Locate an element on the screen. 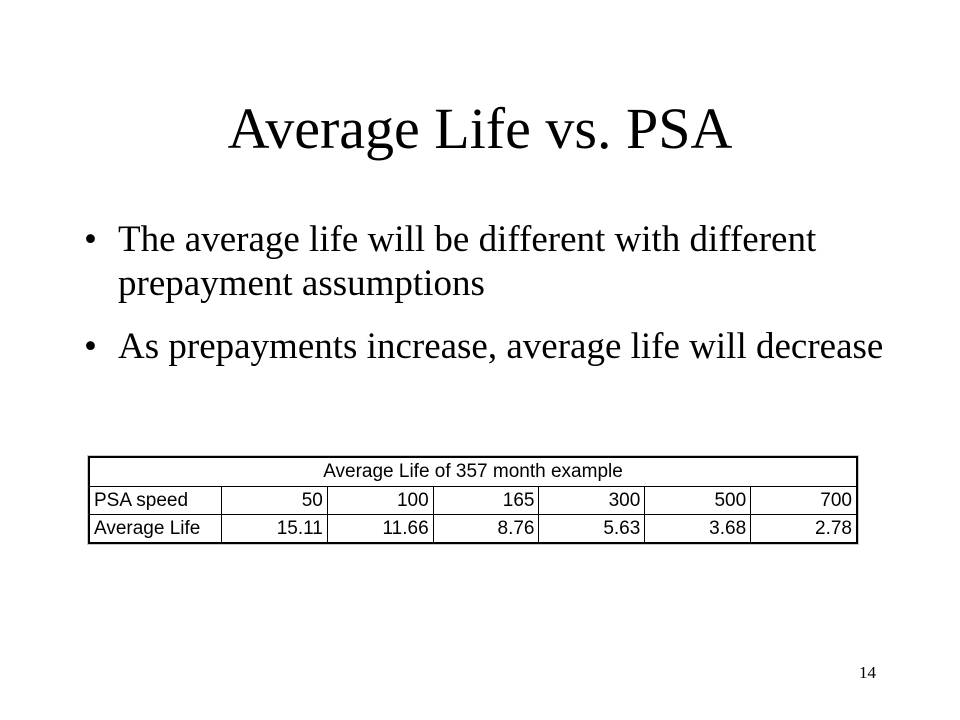  table-cell: 11.66 is located at coordinates (380, 528).